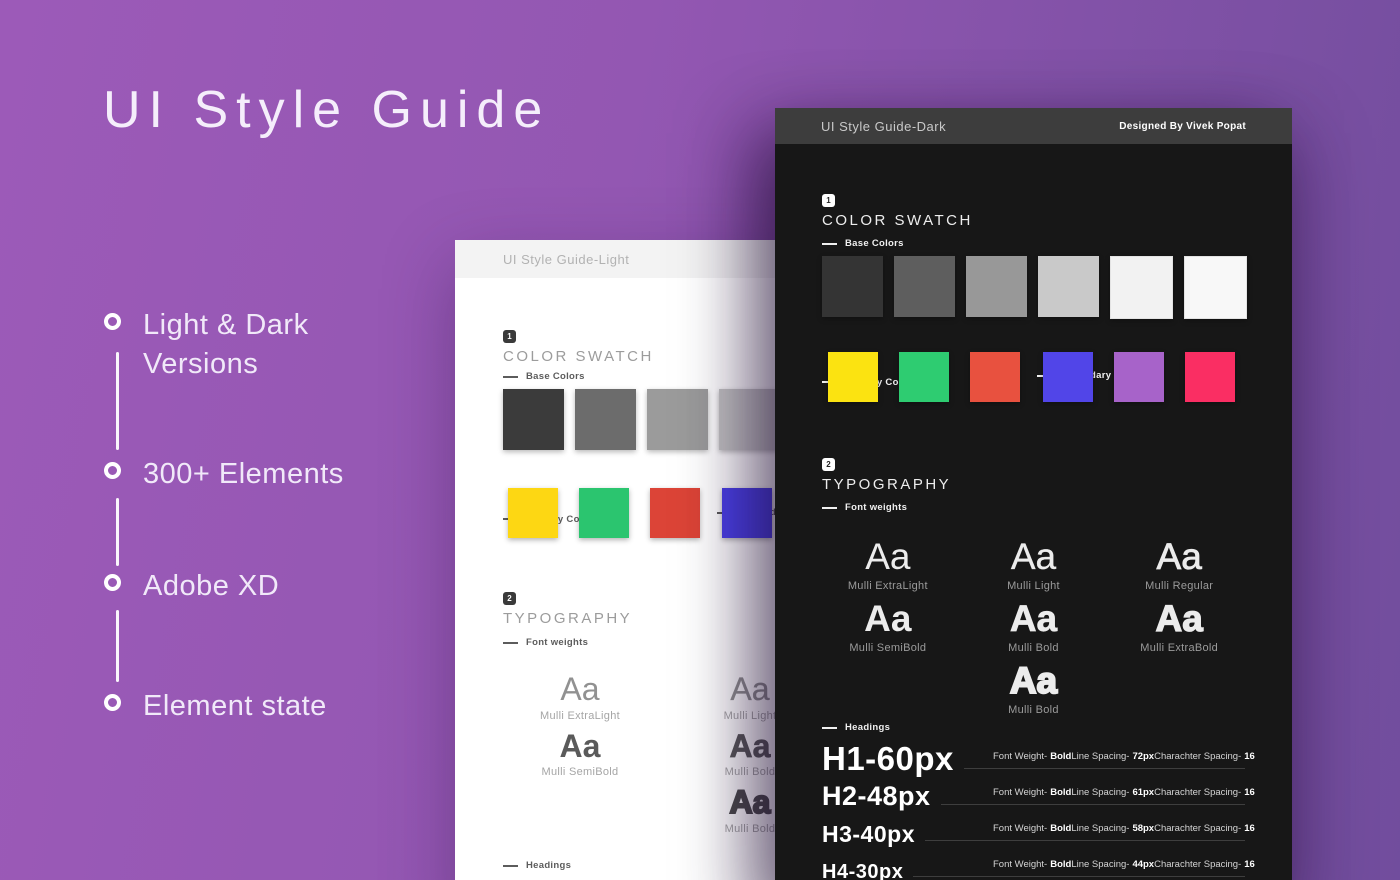  What do you see at coordinates (235, 706) in the screenshot?
I see `feature-label: Element state` at bounding box center [235, 706].